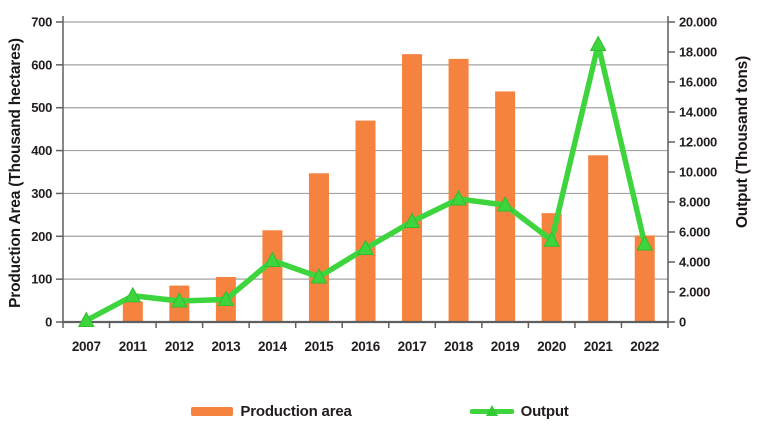  What do you see at coordinates (212, 411) in the screenshot?
I see `production-area-swatch-icon` at bounding box center [212, 411].